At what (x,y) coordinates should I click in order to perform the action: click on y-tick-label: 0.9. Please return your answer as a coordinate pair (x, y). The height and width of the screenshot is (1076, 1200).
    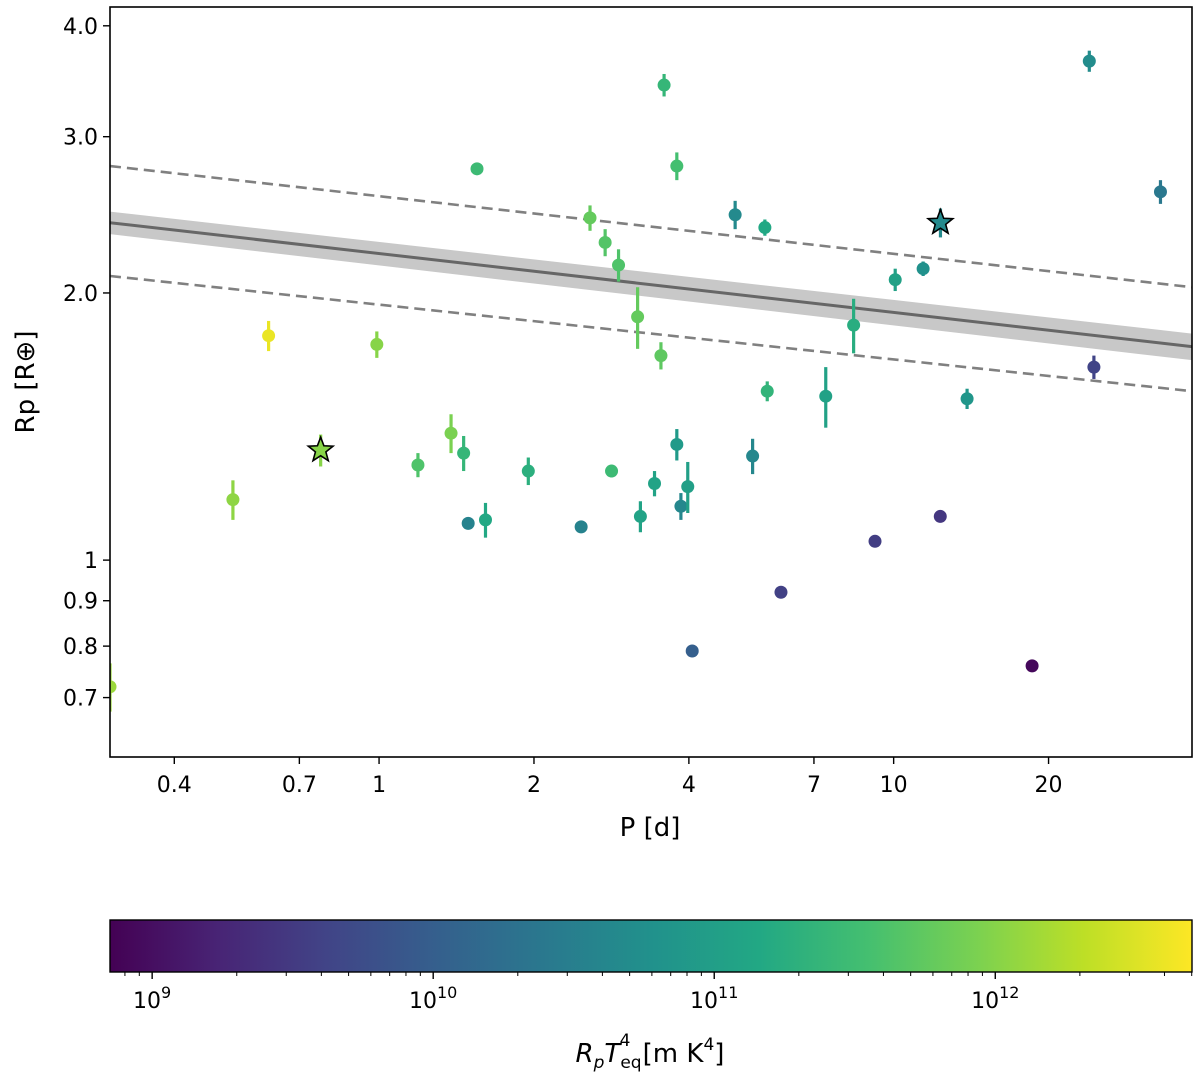
    Looking at the image, I should click on (80, 602).